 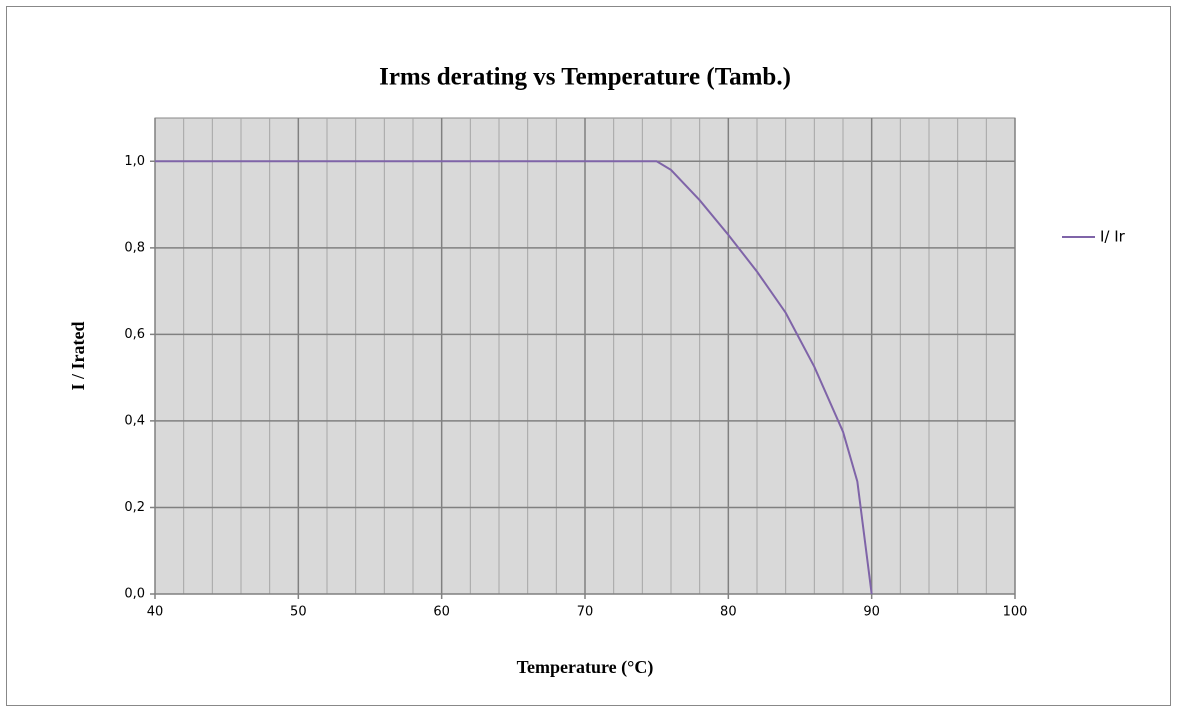 I want to click on y-tick-label: 0,4, so click(x=134, y=420).